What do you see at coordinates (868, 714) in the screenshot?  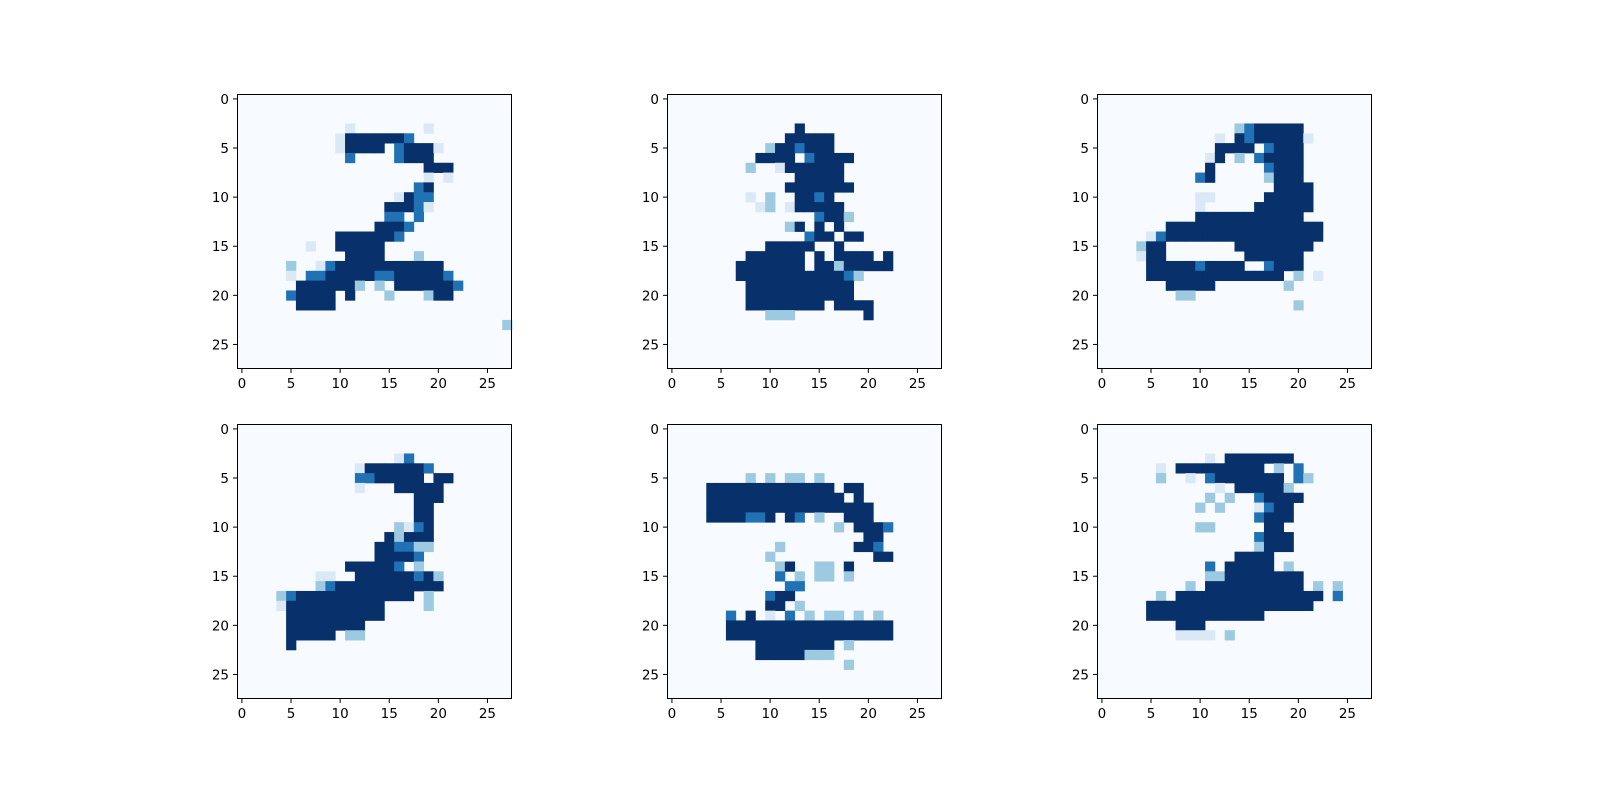 I see `x-tick-label: 20` at bounding box center [868, 714].